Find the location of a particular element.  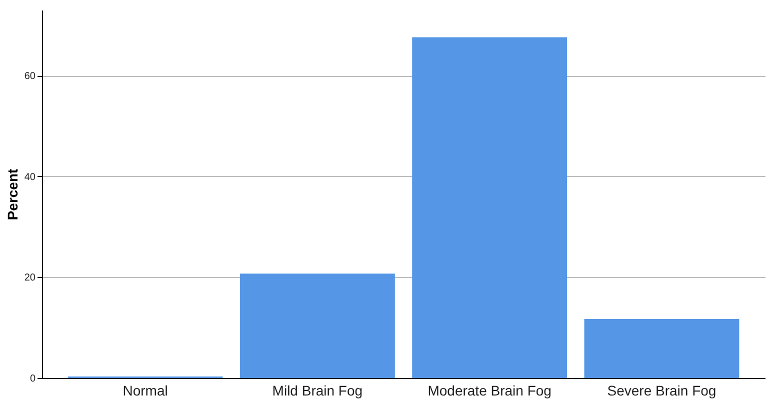

x-tick-label: Severe Brain Fog is located at coordinates (661, 390).